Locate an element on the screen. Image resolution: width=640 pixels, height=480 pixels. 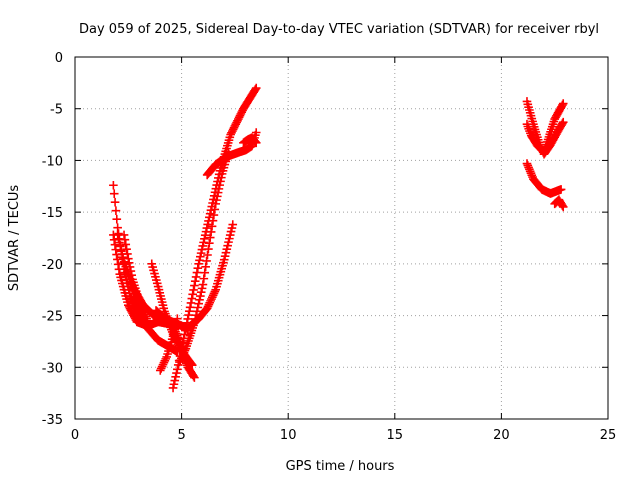
y-tick-label: -5 is located at coordinates (56, 110).